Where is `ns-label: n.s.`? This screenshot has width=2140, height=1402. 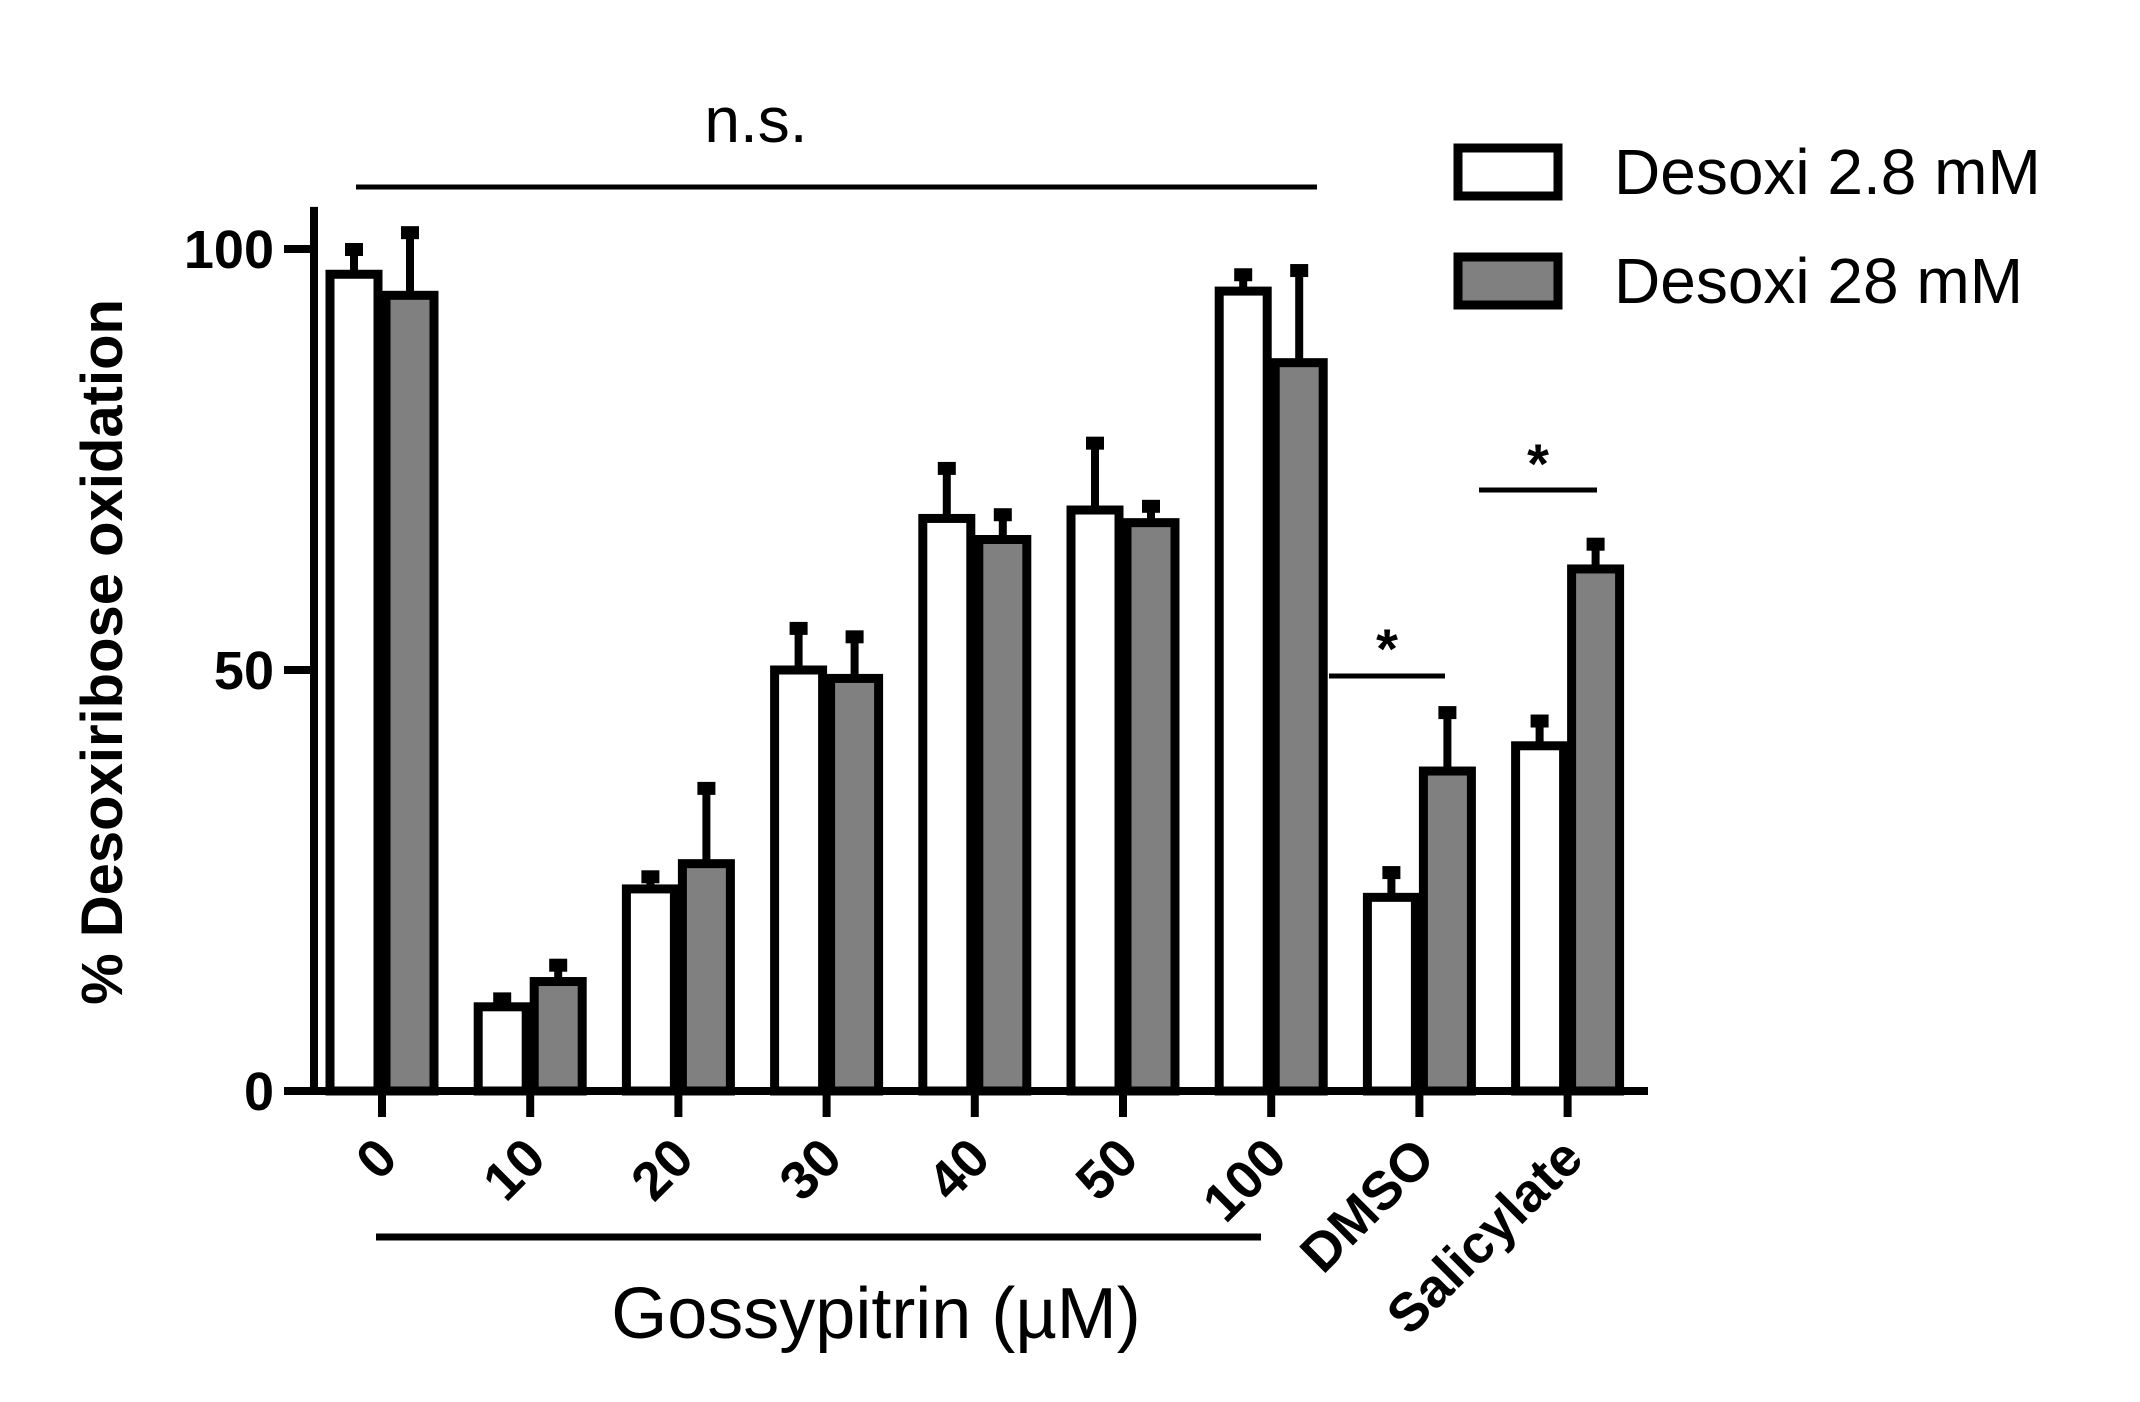 ns-label: n.s. is located at coordinates (755, 120).